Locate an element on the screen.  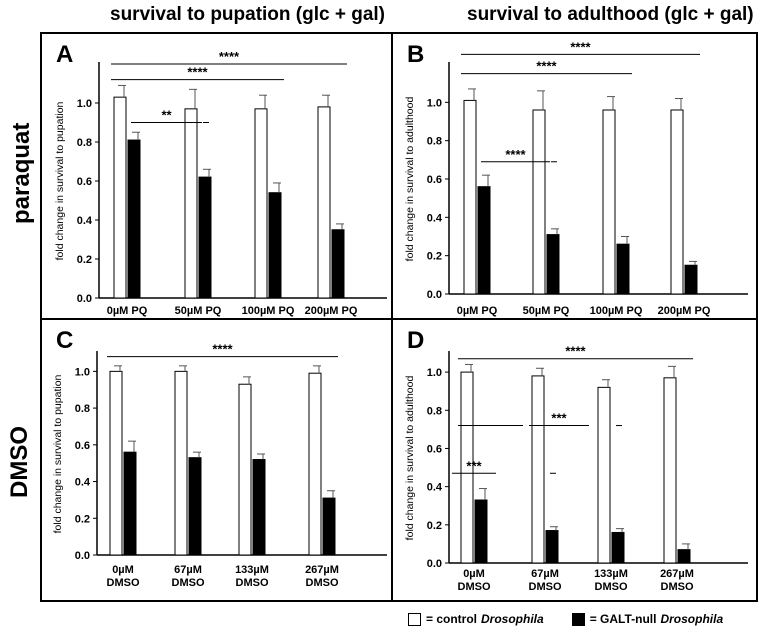
panel-c-letter: C is located at coordinates (64, 340).